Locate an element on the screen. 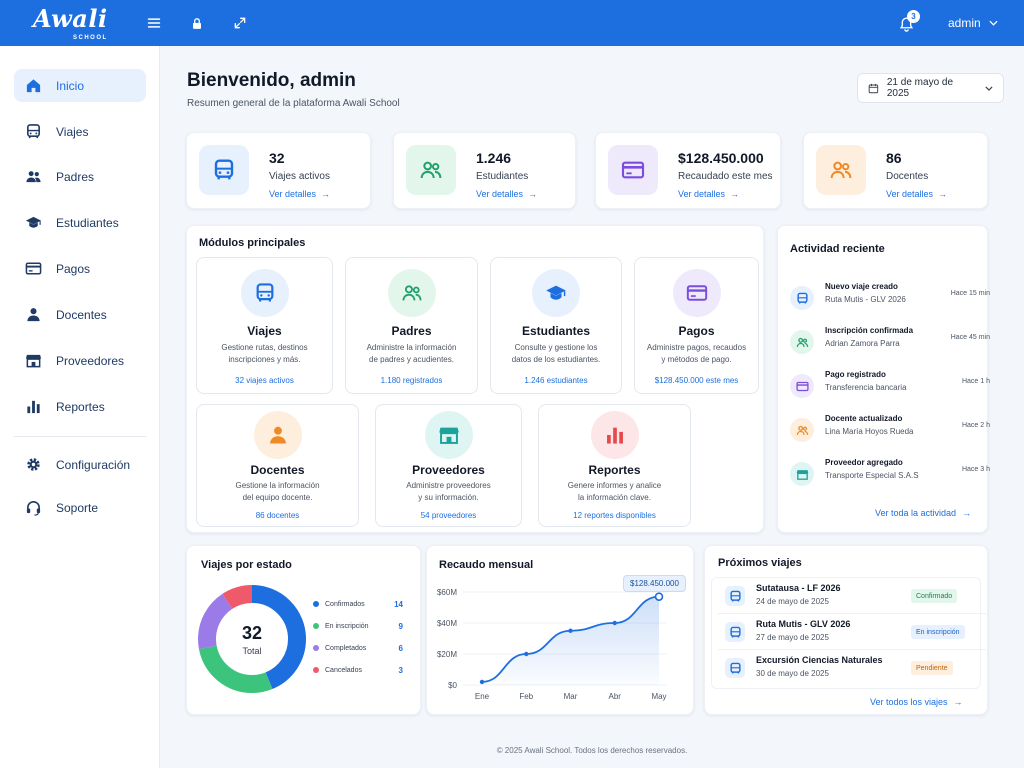 The width and height of the screenshot is (1024, 768). date-picker: 21 de mayo de 2025 is located at coordinates (930, 88).